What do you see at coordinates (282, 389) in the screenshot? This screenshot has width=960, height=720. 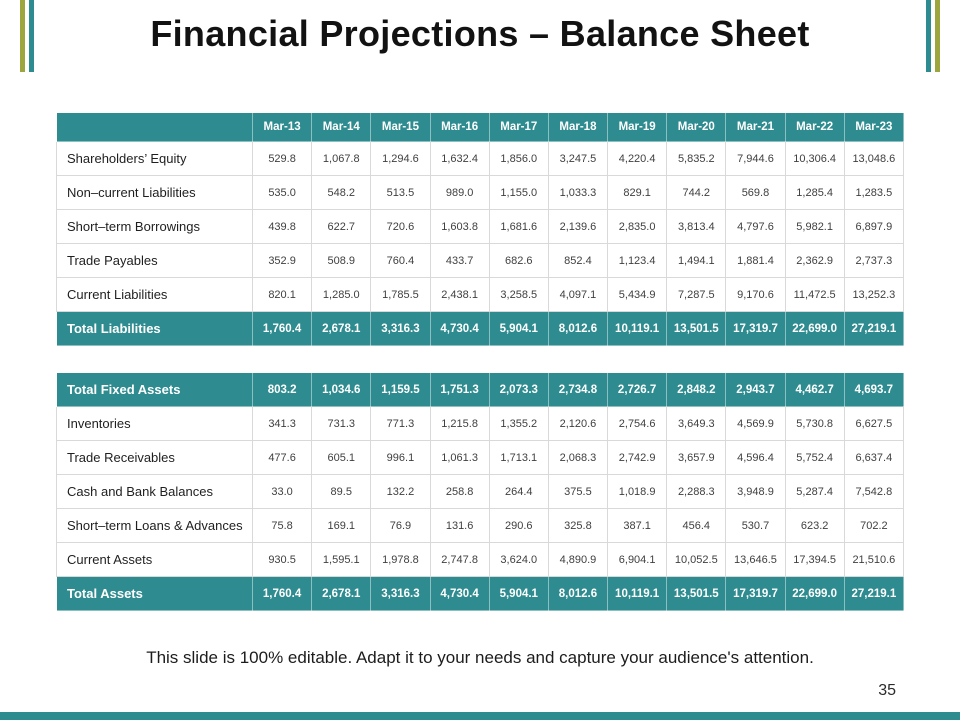 I see `cell-value: 803.2` at bounding box center [282, 389].